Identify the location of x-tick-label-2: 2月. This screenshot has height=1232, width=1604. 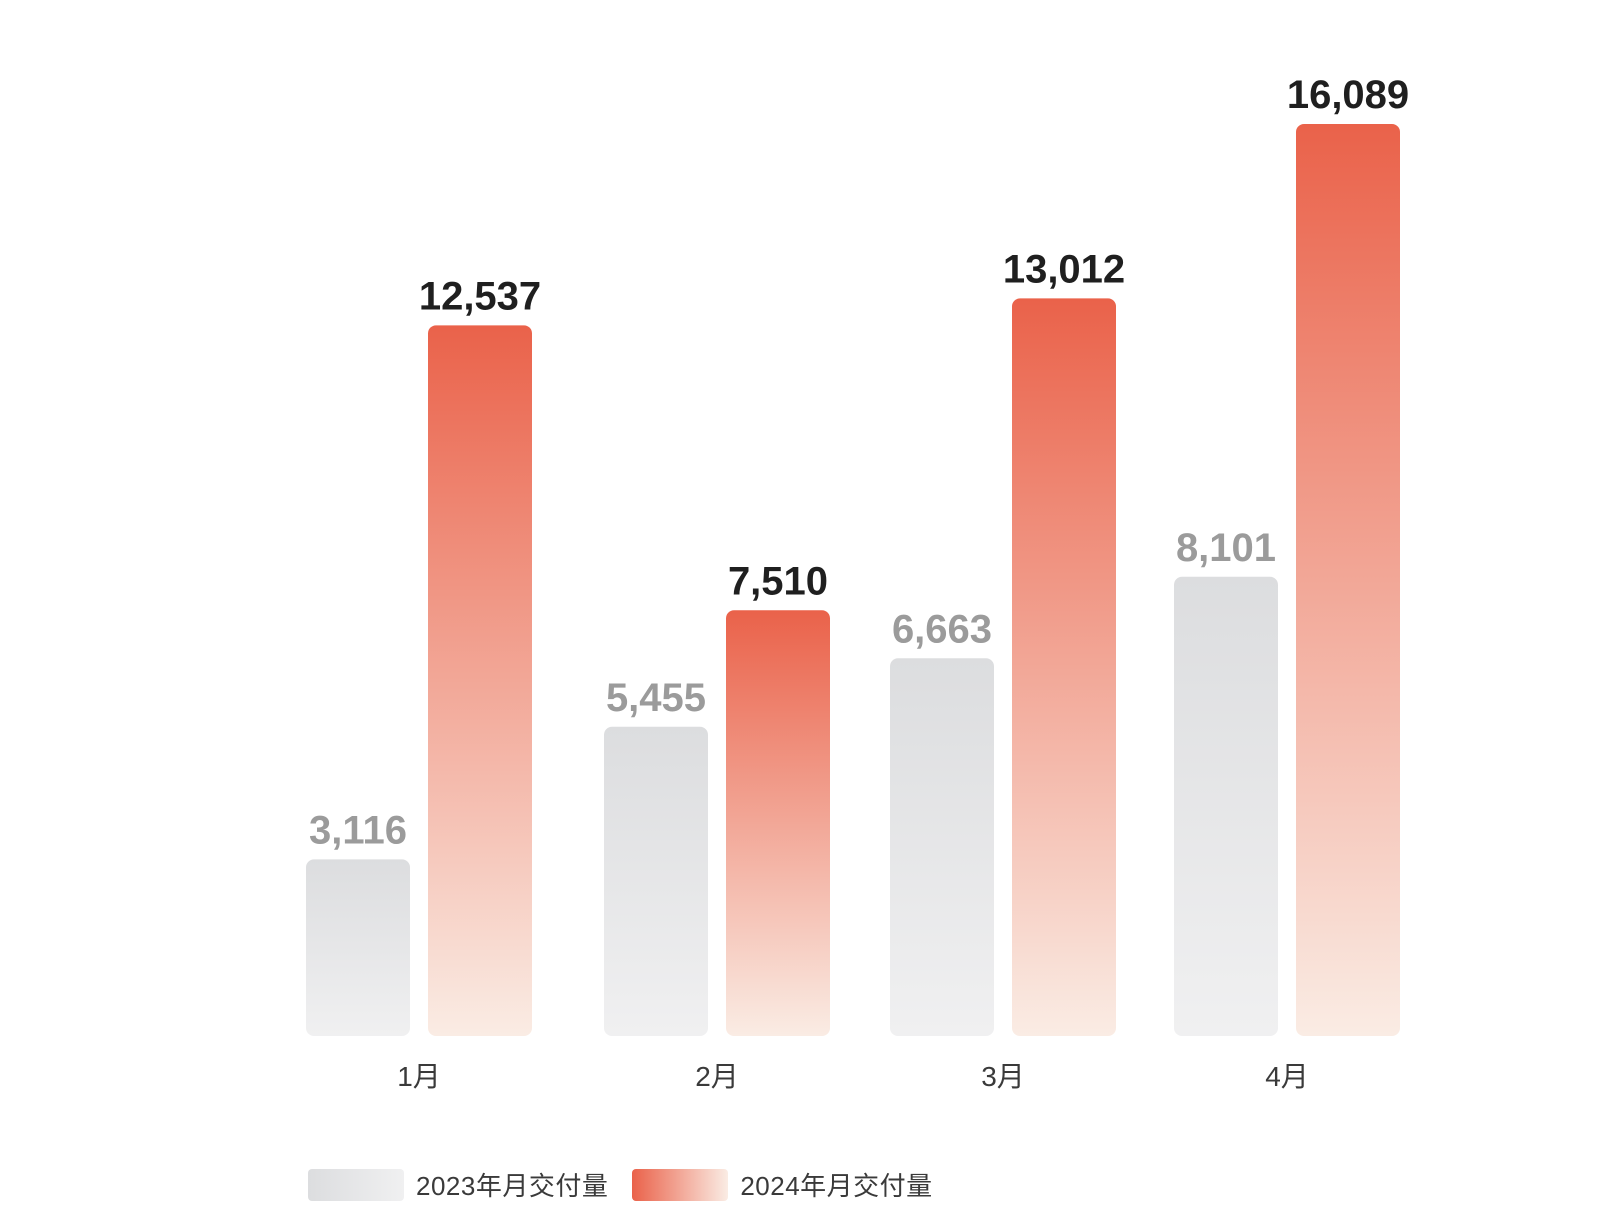
(717, 1076).